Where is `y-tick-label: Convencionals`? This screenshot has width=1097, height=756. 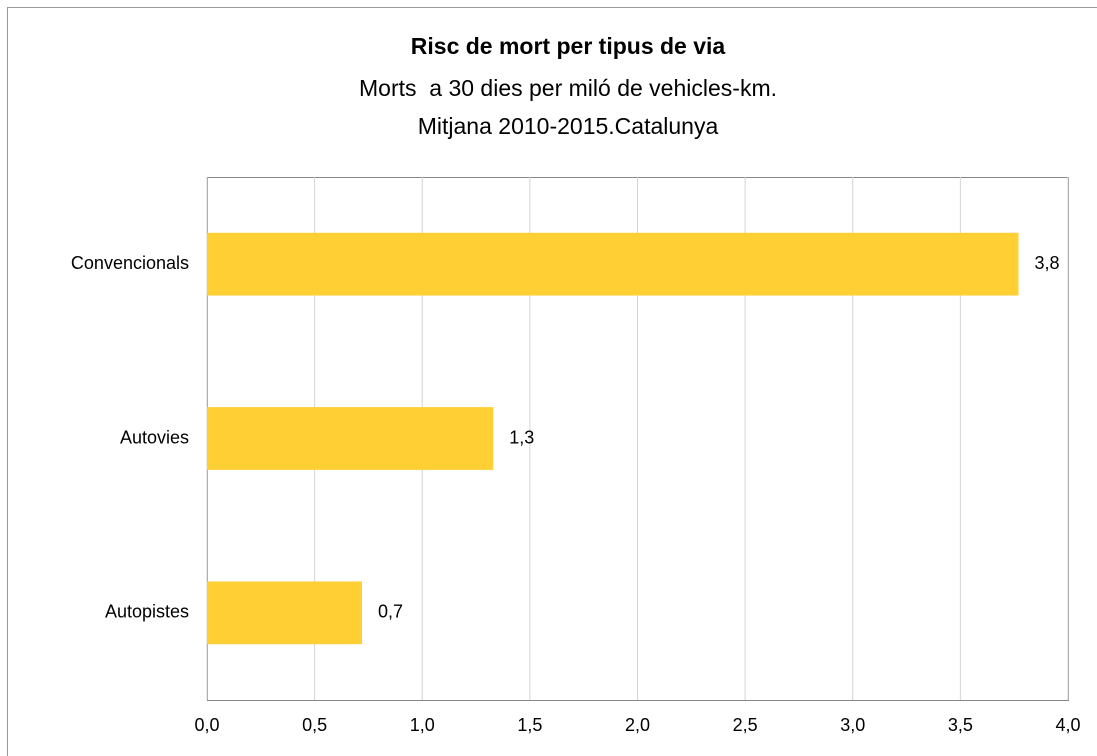 y-tick-label: Convencionals is located at coordinates (130, 263).